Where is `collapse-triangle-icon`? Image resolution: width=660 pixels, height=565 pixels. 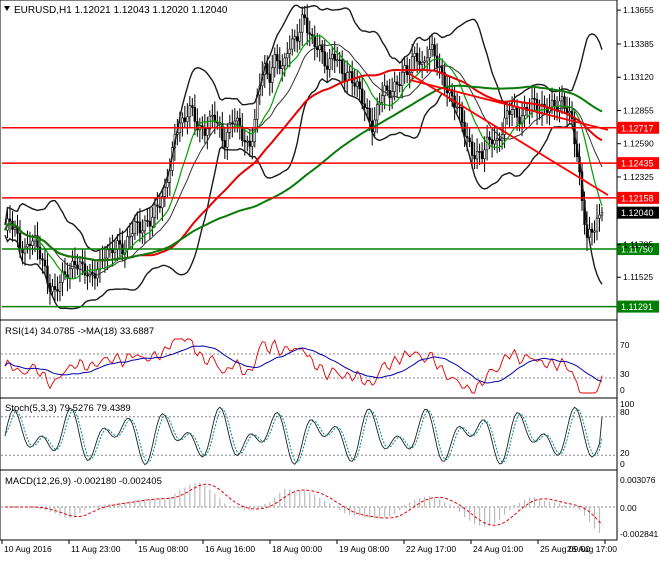
collapse-triangle-icon is located at coordinates (7, 8).